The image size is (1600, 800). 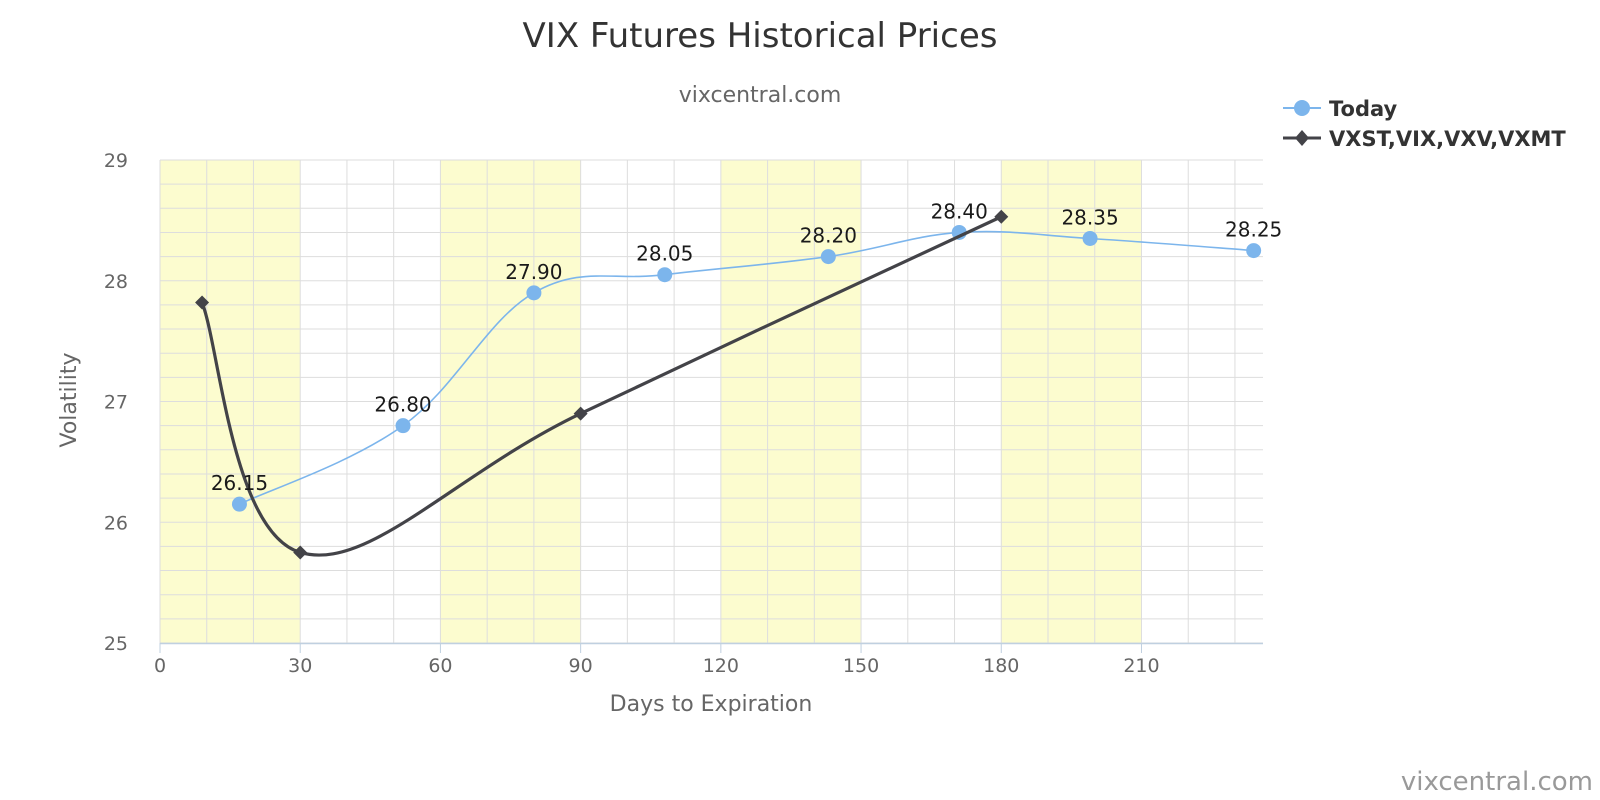 I want to click on x-tick-label: 0, so click(x=160, y=666).